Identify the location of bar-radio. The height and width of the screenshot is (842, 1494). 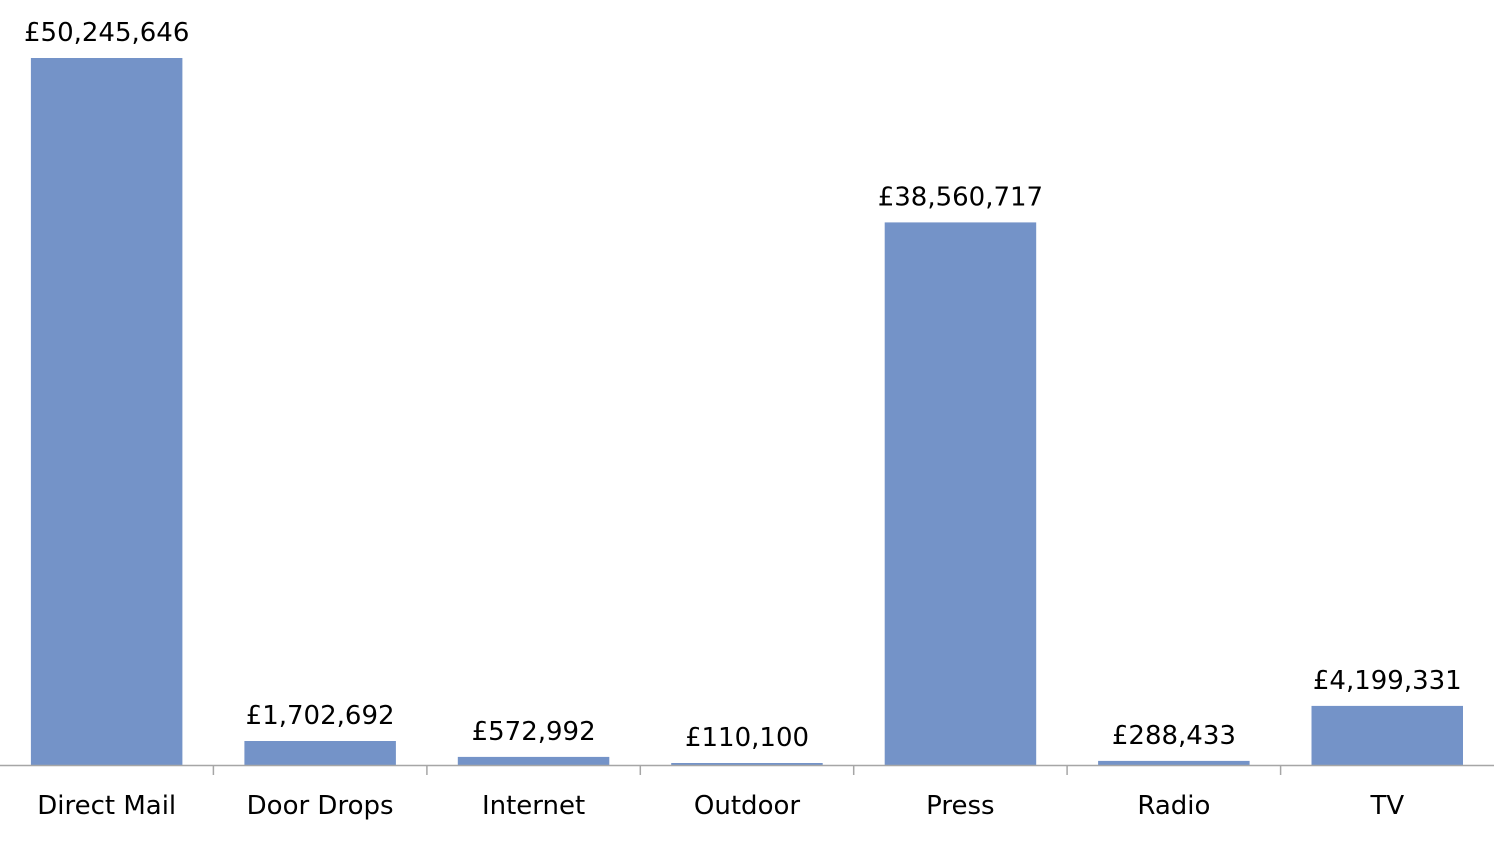
(1174, 762).